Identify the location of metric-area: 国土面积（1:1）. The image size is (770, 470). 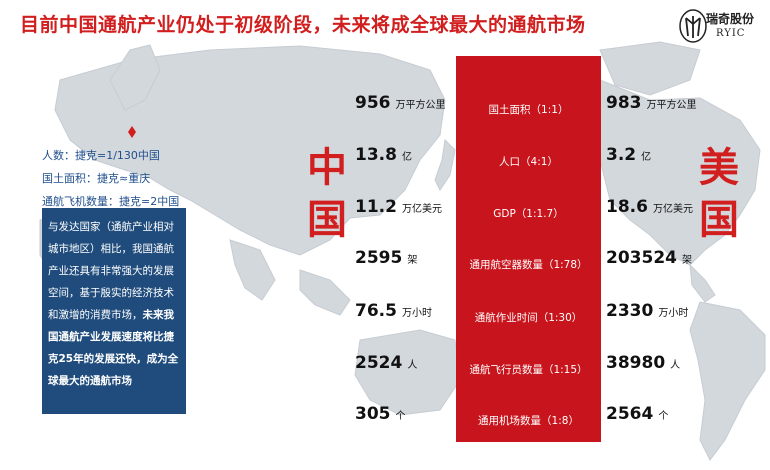
(528, 110).